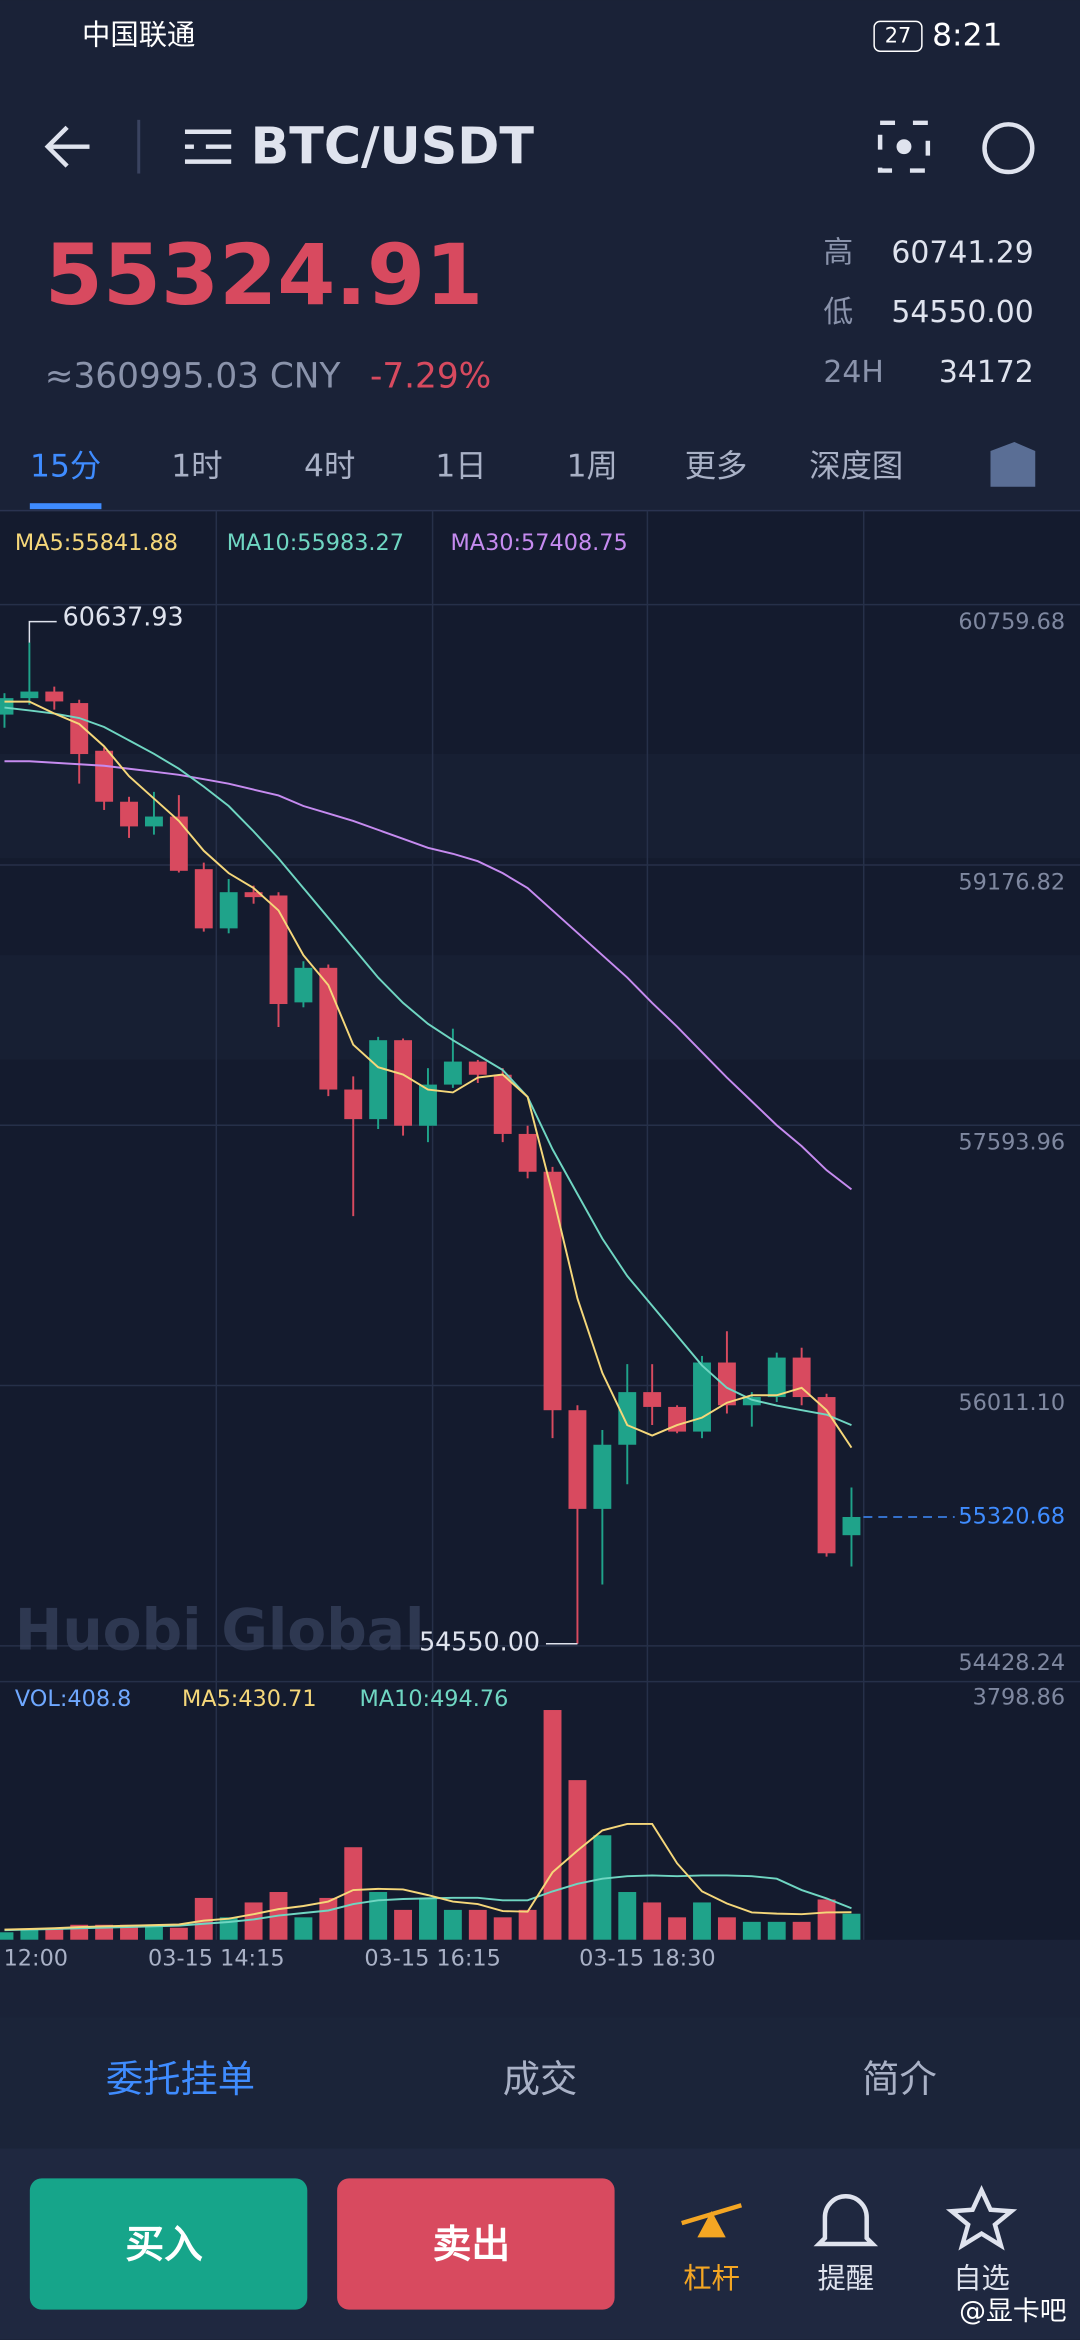 The height and width of the screenshot is (2340, 1080). I want to click on cny-price: ≈360995.03 CNY, so click(193, 376).